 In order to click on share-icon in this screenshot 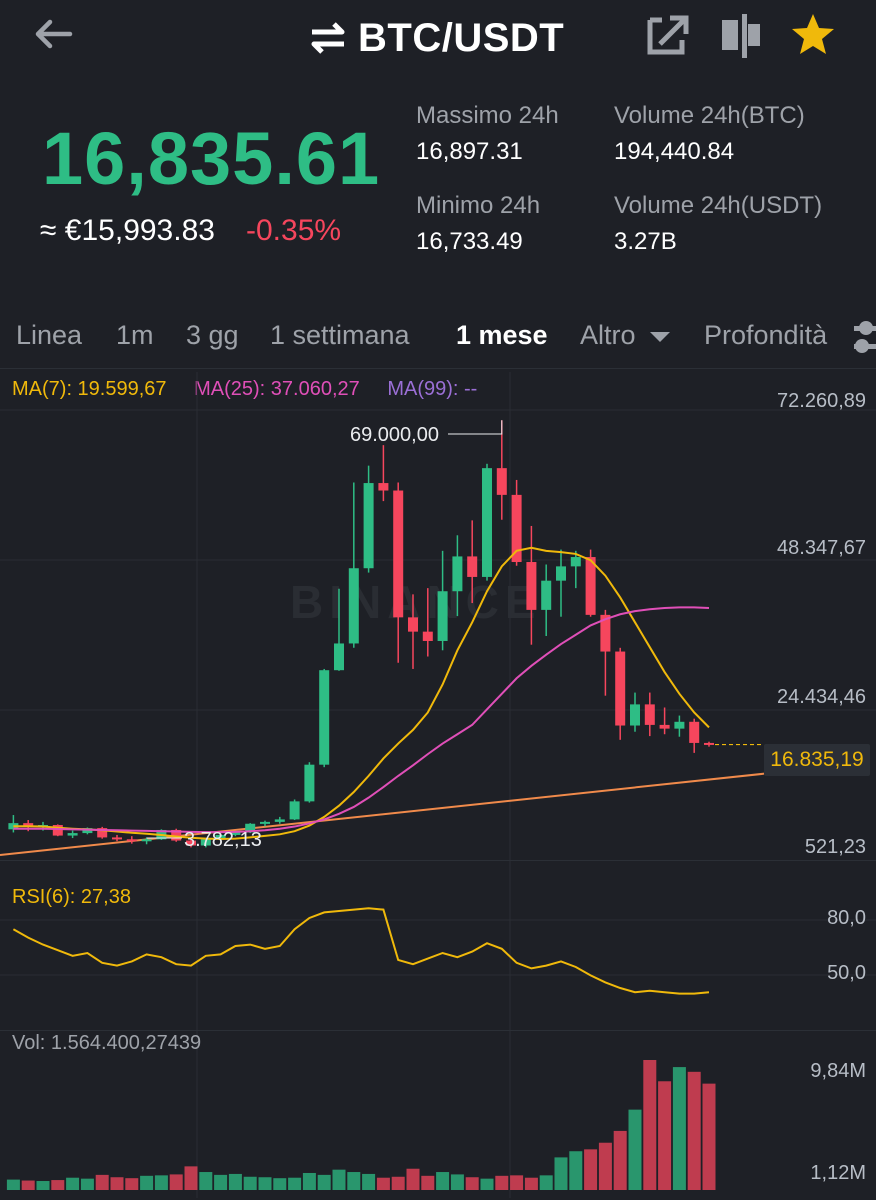, I will do `click(668, 35)`.